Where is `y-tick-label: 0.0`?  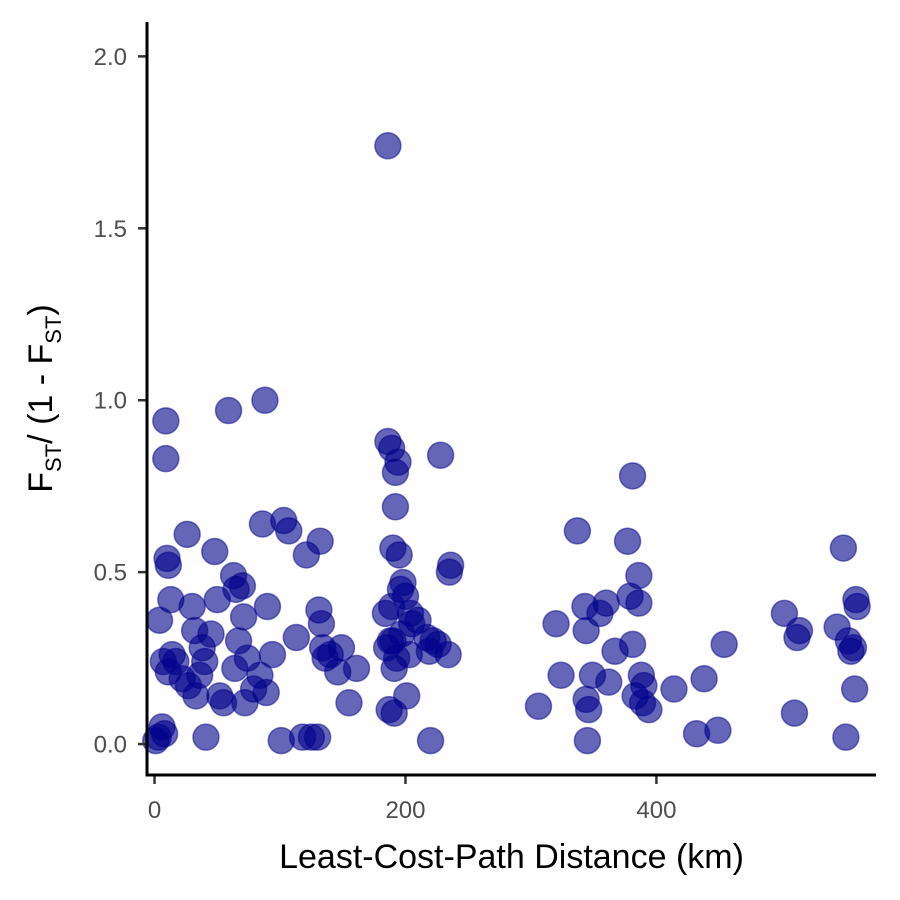
y-tick-label: 0.0 is located at coordinates (110, 745).